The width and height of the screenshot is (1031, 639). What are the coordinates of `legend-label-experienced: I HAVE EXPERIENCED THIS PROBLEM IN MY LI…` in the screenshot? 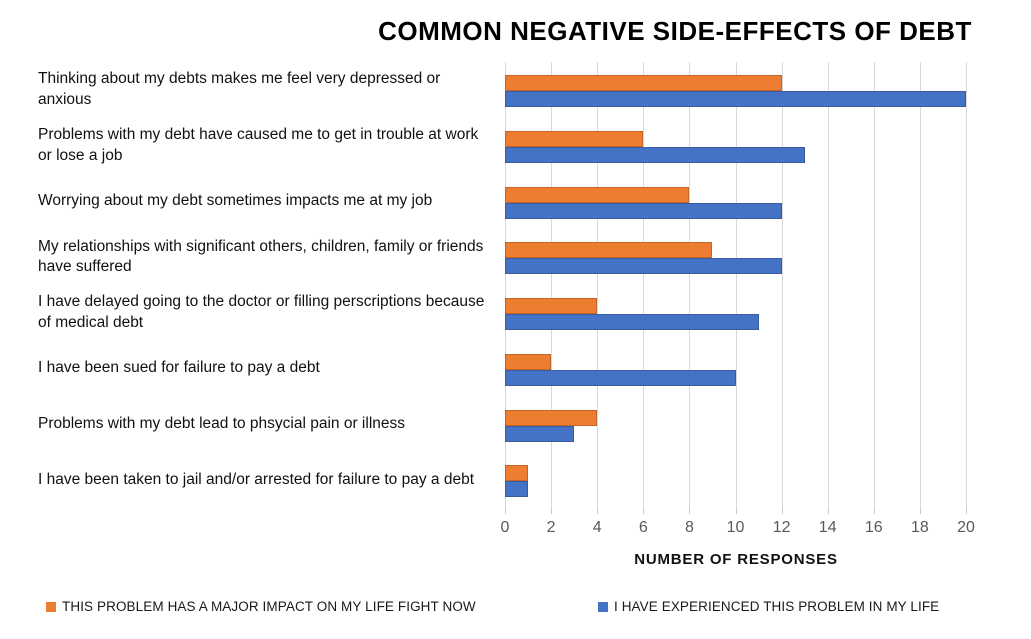 It's located at (777, 606).